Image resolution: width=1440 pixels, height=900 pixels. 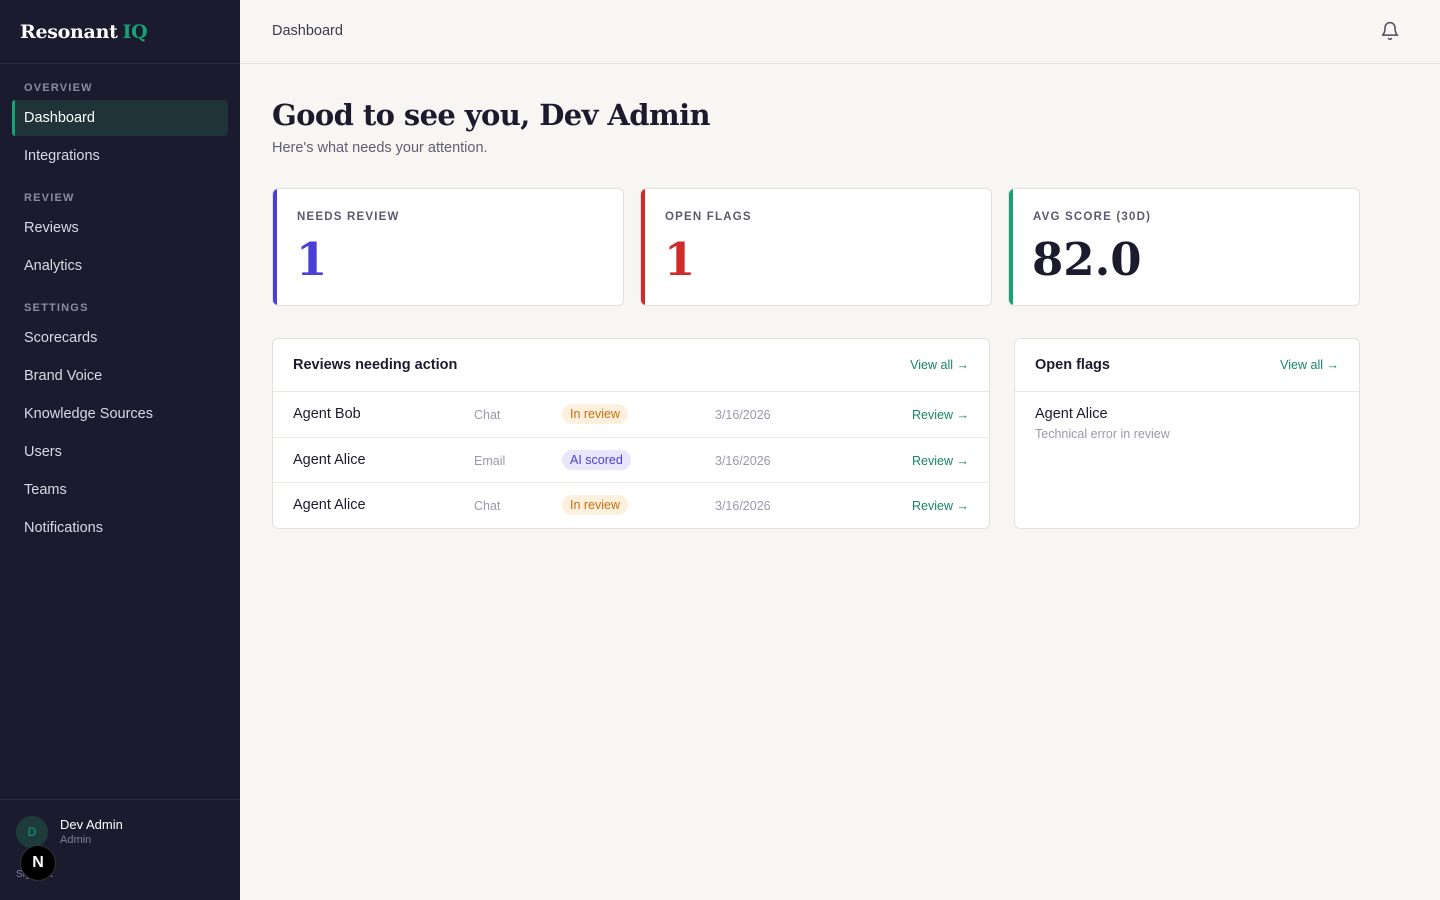 I want to click on sidebar-item-teams: Teams, so click(x=45, y=490).